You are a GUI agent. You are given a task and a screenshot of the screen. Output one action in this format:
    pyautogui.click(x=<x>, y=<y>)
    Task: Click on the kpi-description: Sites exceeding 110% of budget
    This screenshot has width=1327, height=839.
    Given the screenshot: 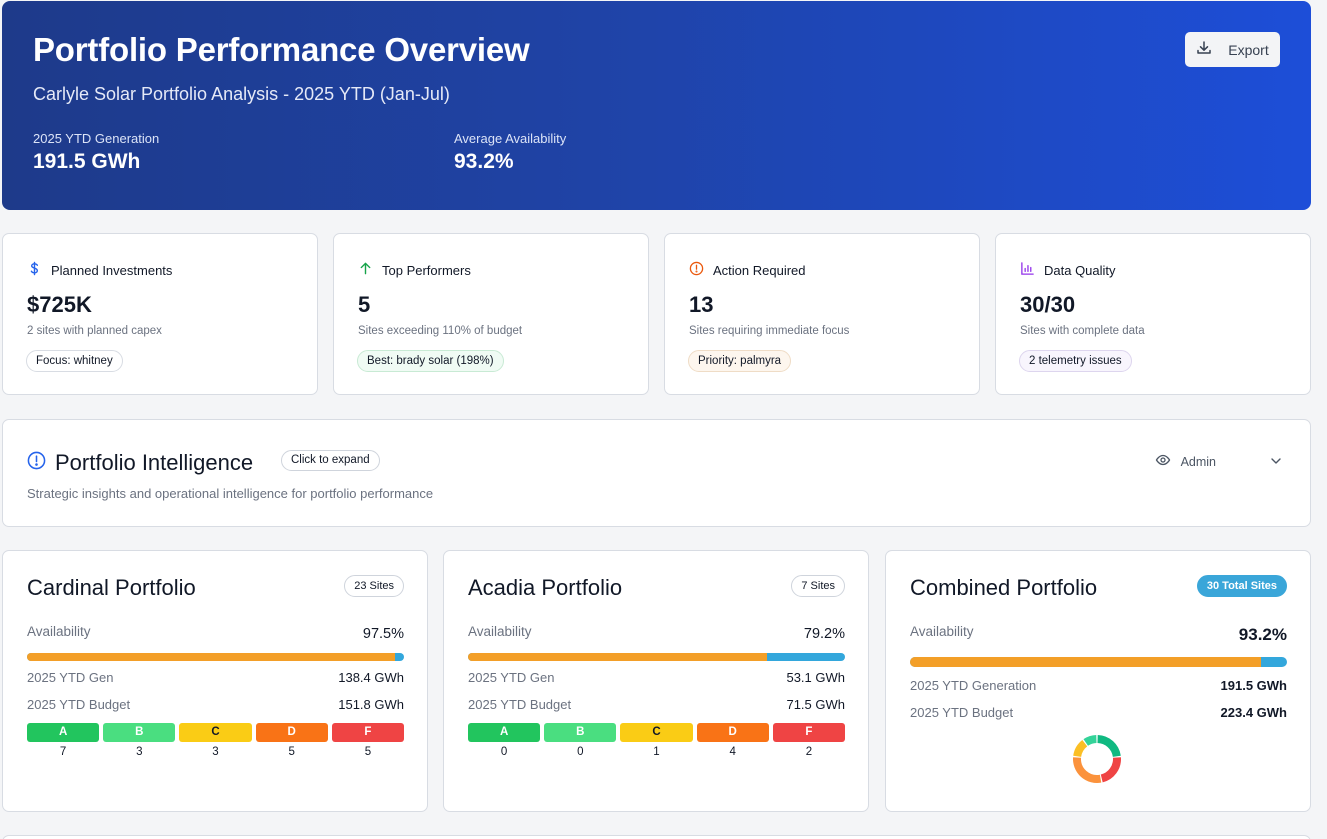 What is the action you would take?
    pyautogui.click(x=440, y=331)
    